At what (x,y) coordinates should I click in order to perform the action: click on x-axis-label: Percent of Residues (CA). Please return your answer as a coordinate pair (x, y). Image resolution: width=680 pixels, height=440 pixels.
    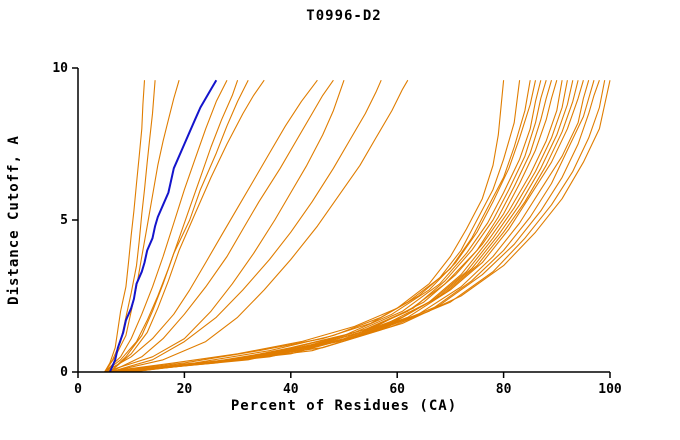
    Looking at the image, I should click on (344, 406).